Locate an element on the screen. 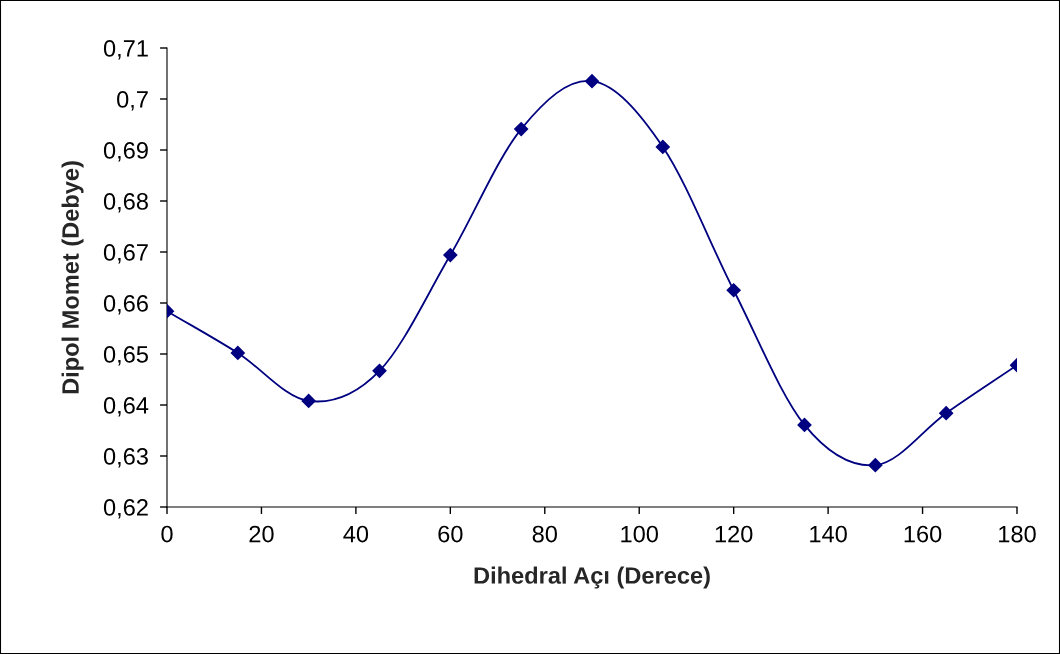  x-axis-title: Dihedral Açı (Derece) is located at coordinates (592, 577).